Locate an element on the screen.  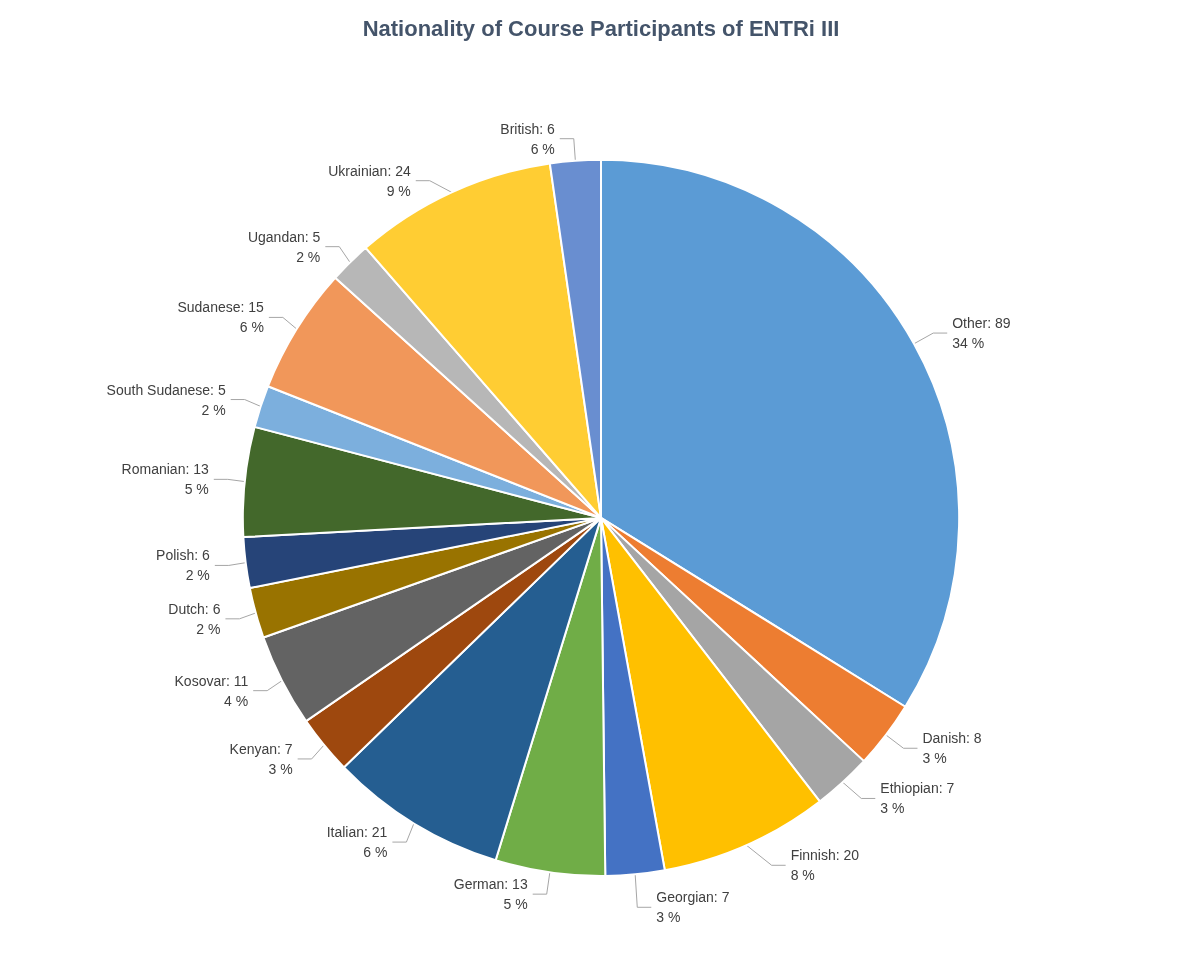
slice-label: Polish: 6 2 % is located at coordinates (183, 565).